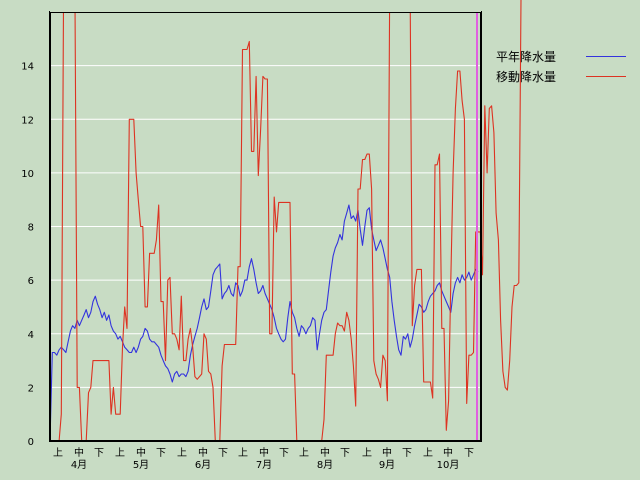  I want to click on legend-item-normal: 平年降水量, so click(561, 56).